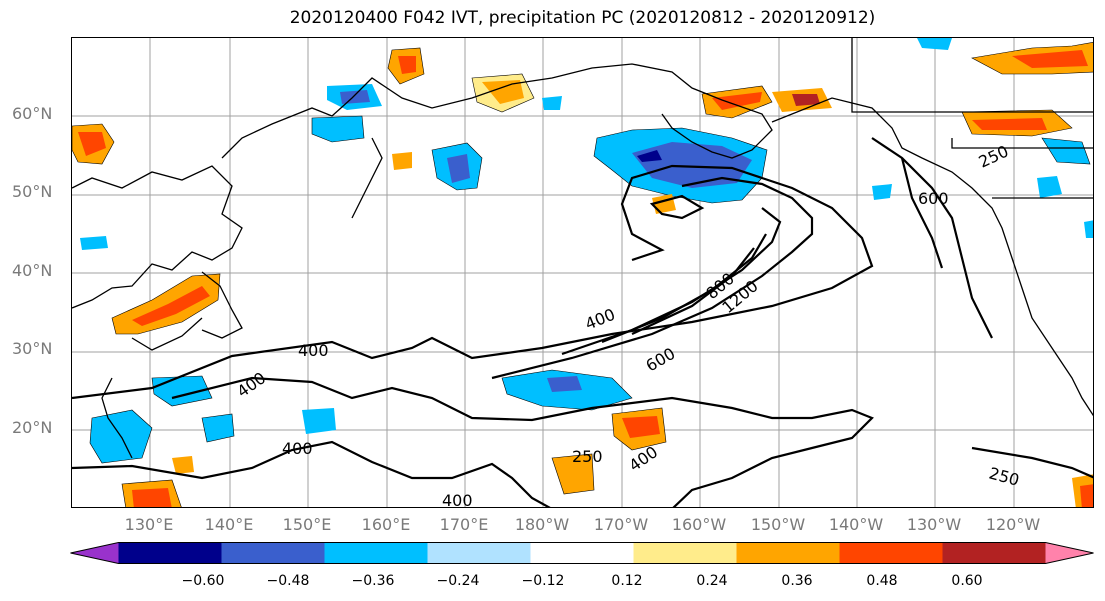 The image size is (1105, 601). I want to click on lon-label-160e: 160°E, so click(386, 524).